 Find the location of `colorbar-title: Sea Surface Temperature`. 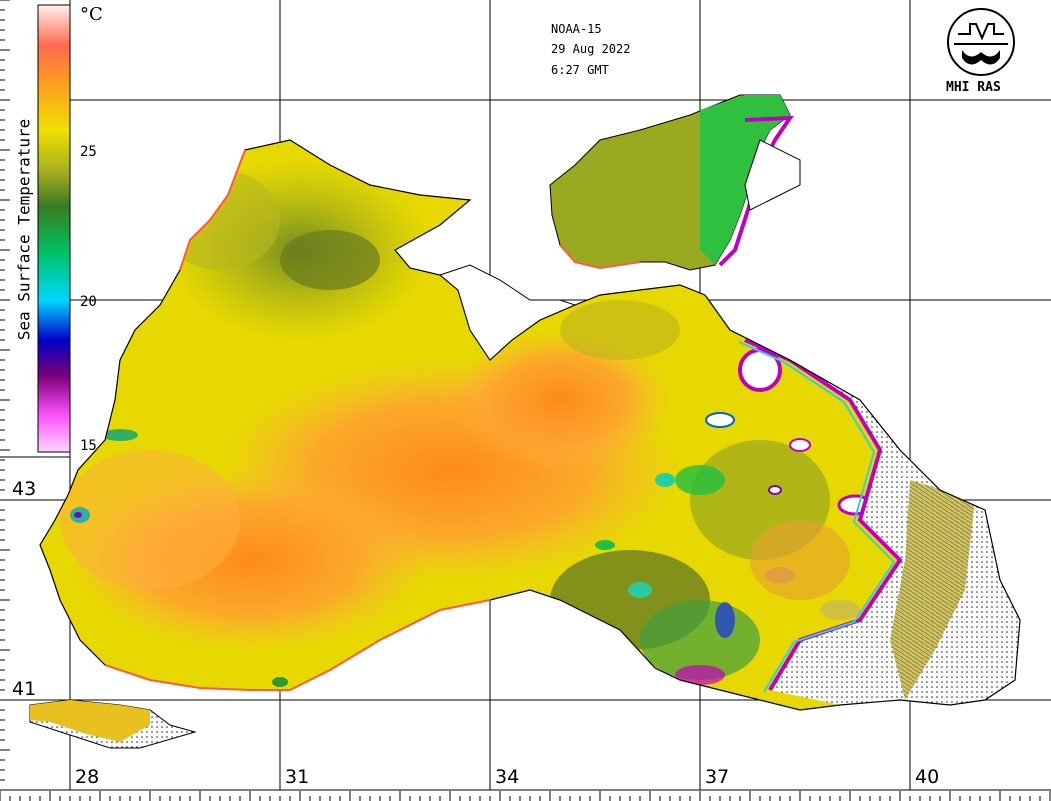

colorbar-title: Sea Surface Temperature is located at coordinates (24, 229).